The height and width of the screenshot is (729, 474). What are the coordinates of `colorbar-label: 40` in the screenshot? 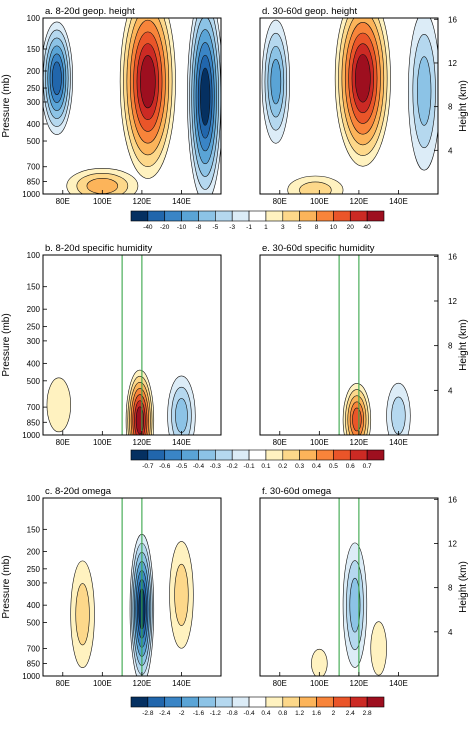 It's located at (368, 227).